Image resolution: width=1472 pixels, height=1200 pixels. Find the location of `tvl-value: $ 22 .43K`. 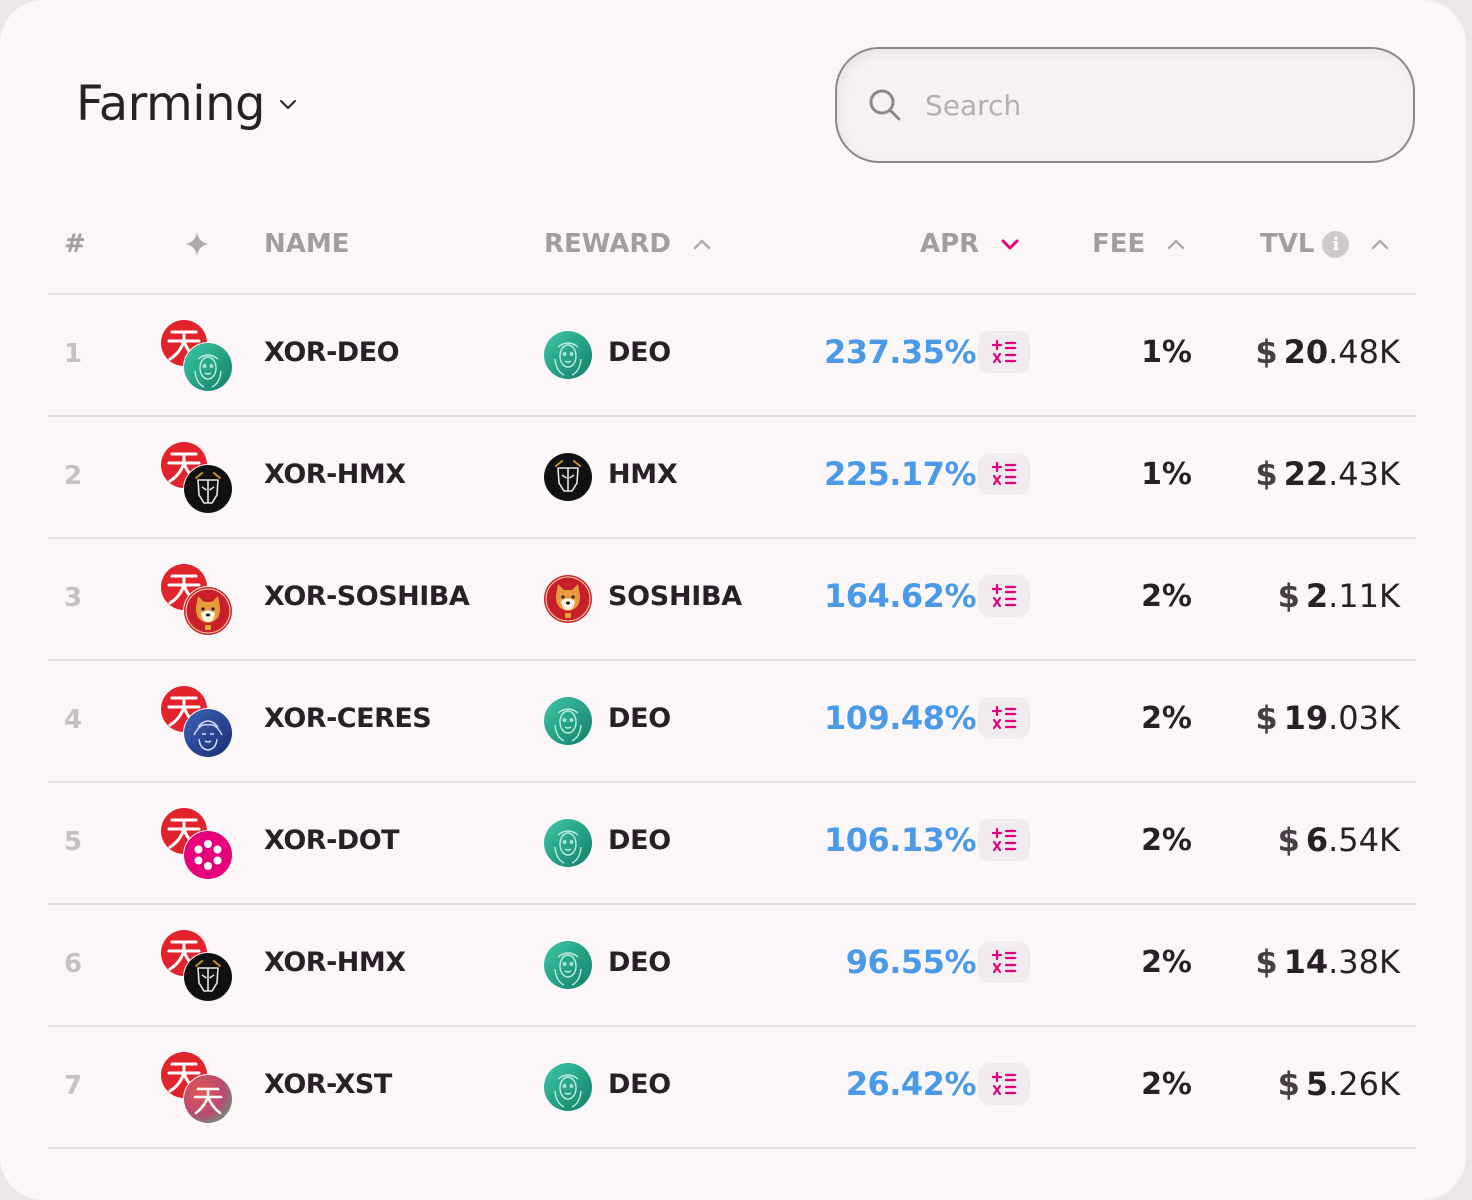

tvl-value: $ 22 .43K is located at coordinates (1327, 474).